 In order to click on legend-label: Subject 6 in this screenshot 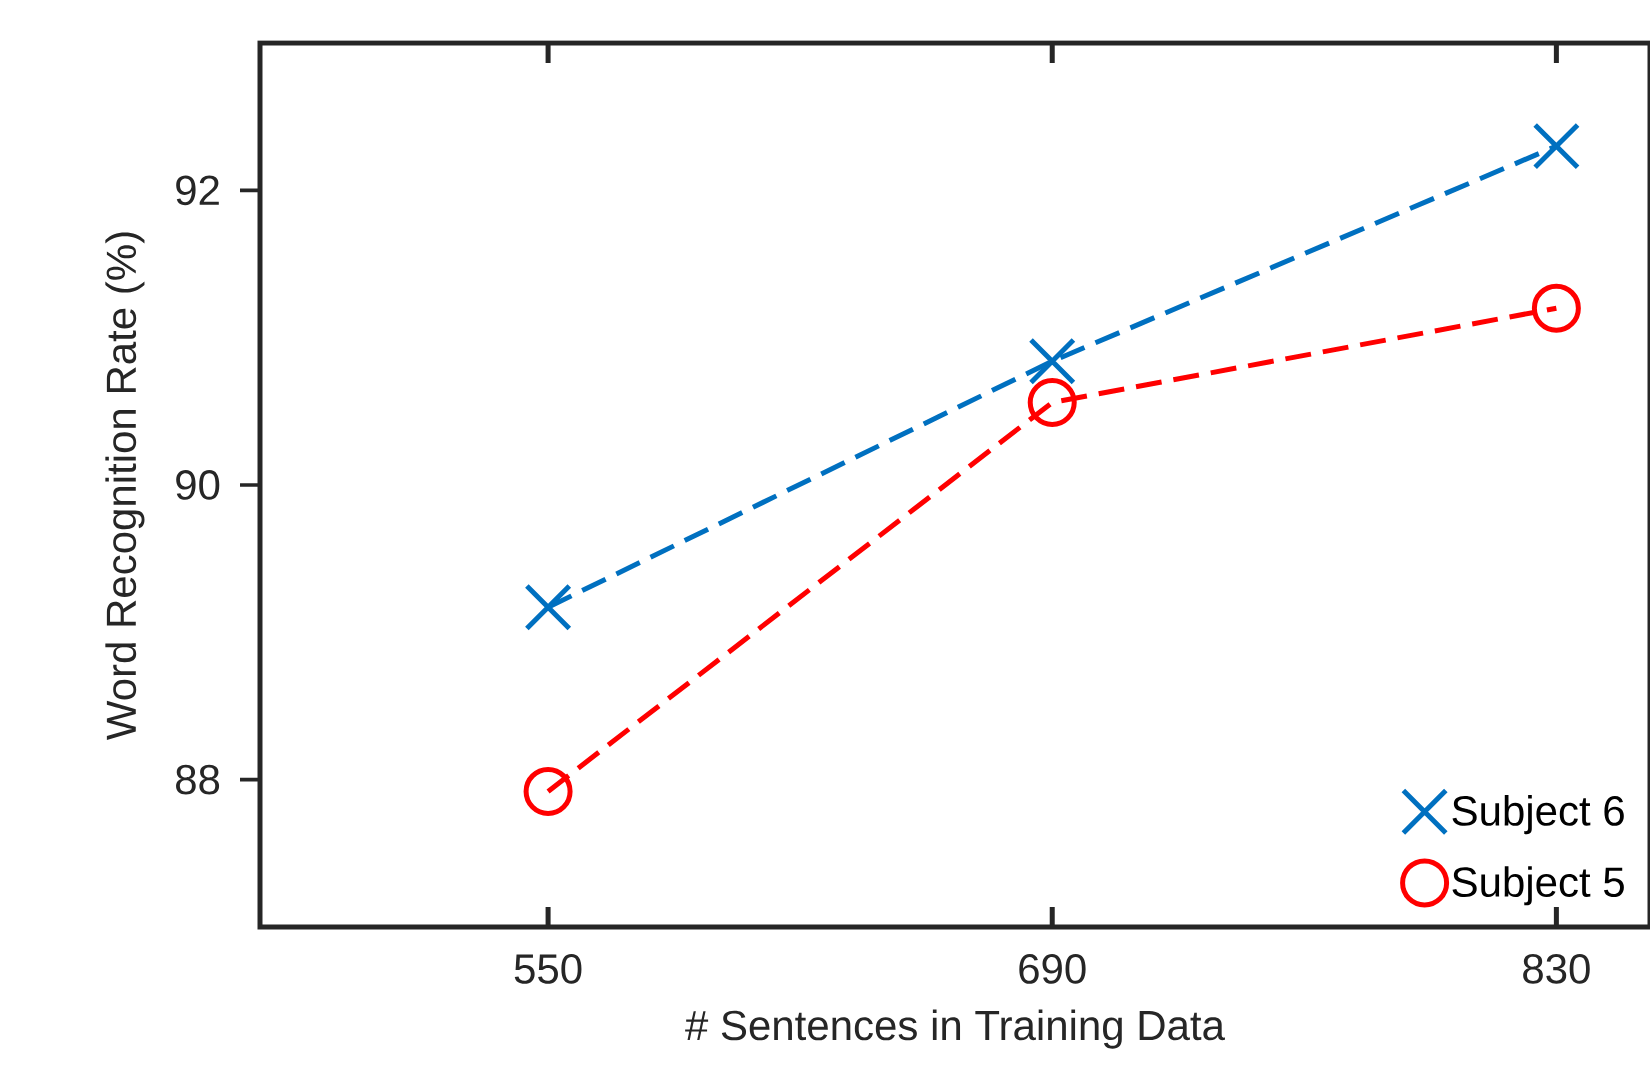, I will do `click(1538, 814)`.